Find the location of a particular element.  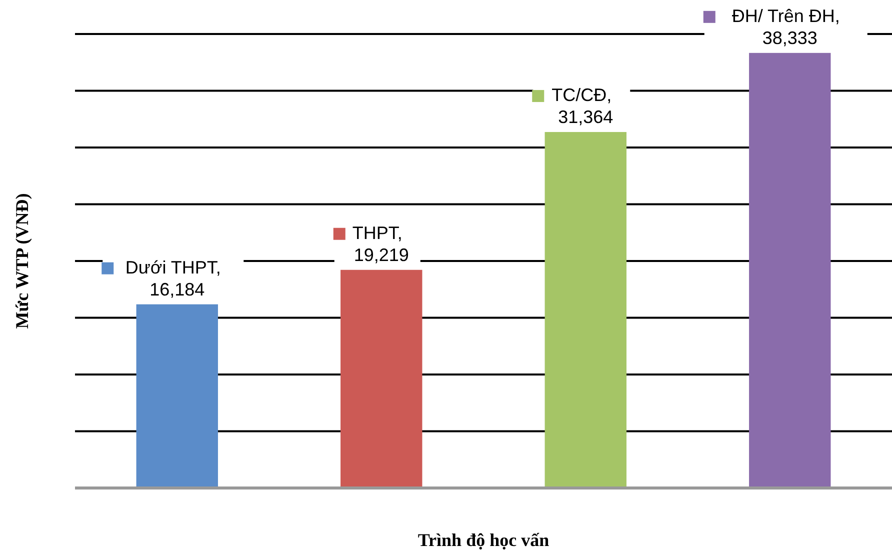

data-label: Dưới THPT, 16,184 is located at coordinates (173, 278).